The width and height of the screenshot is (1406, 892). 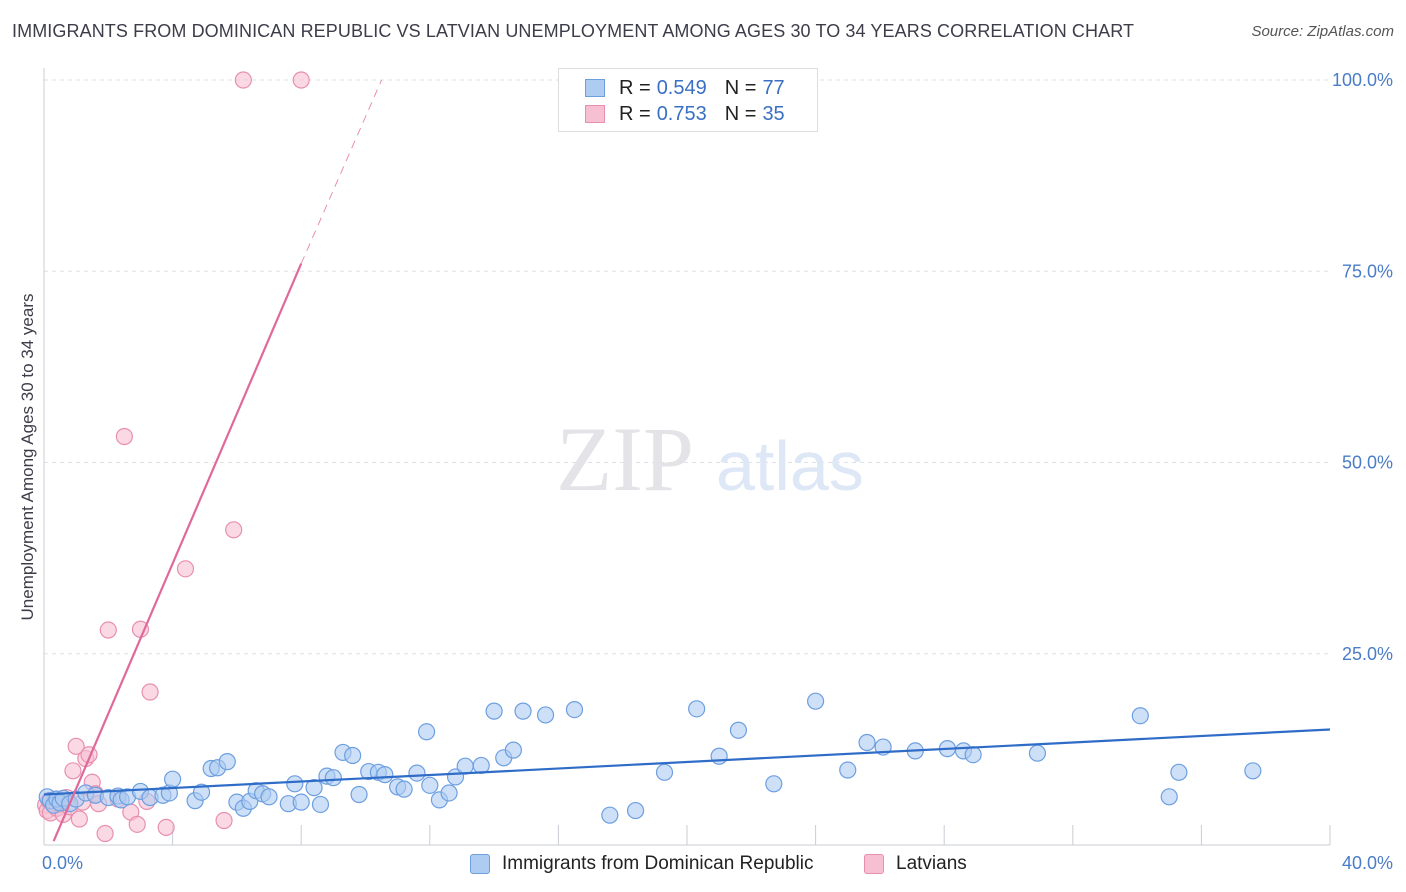 What do you see at coordinates (480, 864) in the screenshot?
I see `dominican-swatch` at bounding box center [480, 864].